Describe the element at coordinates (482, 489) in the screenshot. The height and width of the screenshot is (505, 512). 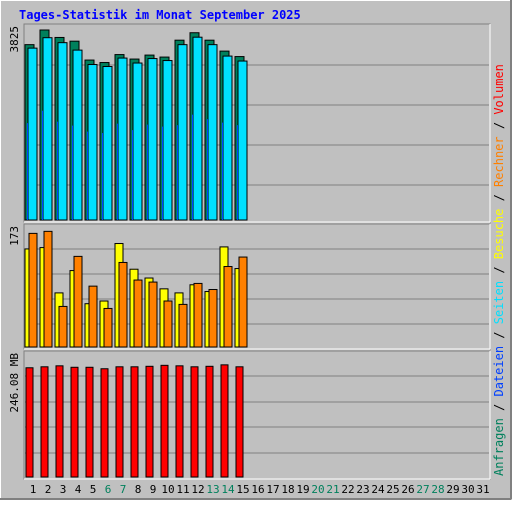
I see `x-tick-label-day-31: 31` at that location.